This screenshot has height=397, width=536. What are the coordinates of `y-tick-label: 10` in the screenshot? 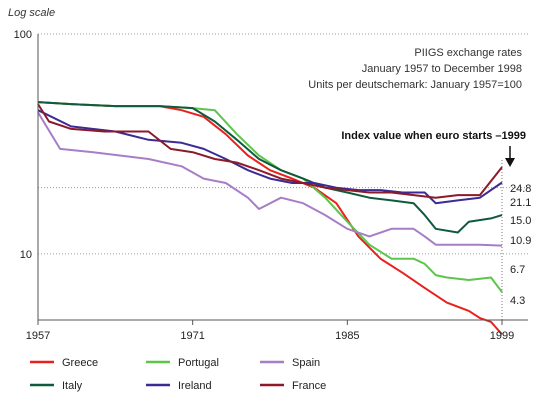 It's located at (26, 255).